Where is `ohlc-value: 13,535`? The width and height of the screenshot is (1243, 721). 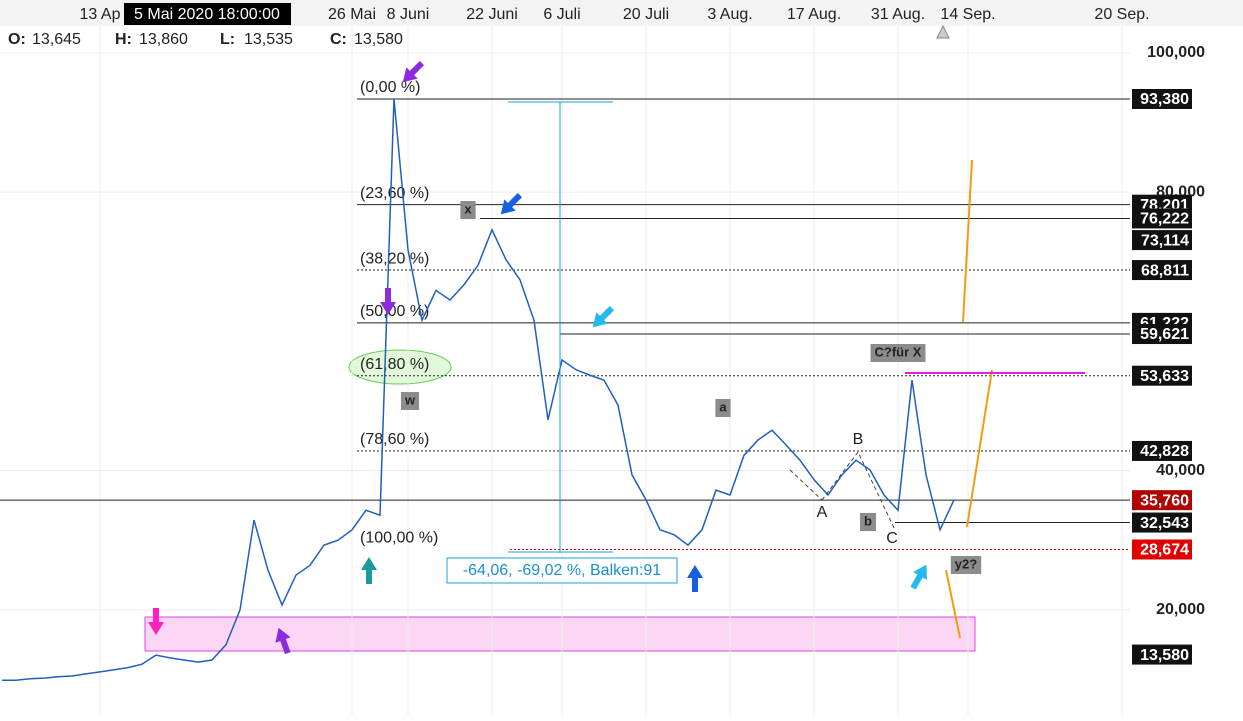 ohlc-value: 13,535 is located at coordinates (268, 39).